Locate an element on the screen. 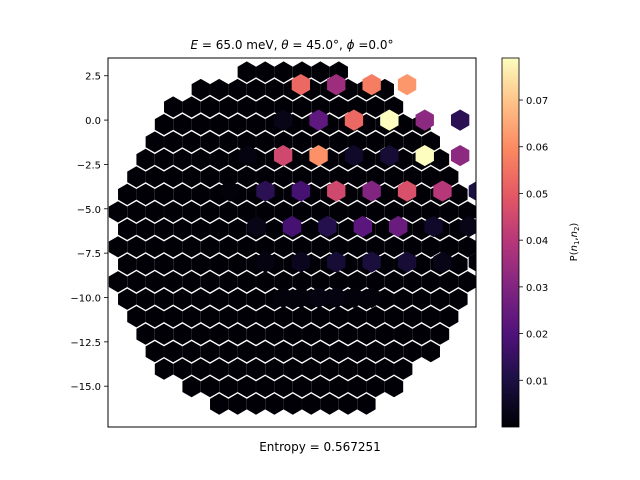  colorbar-label: P(n1,n2) is located at coordinates (575, 242).